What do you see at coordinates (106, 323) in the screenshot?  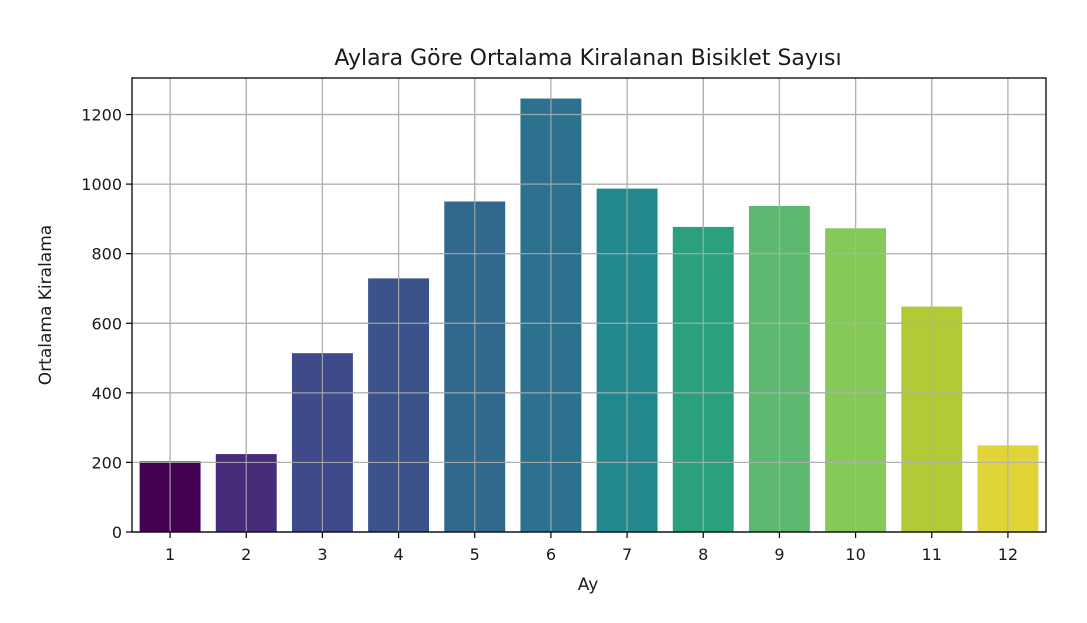 I see `y-tick-label: 600` at bounding box center [106, 323].